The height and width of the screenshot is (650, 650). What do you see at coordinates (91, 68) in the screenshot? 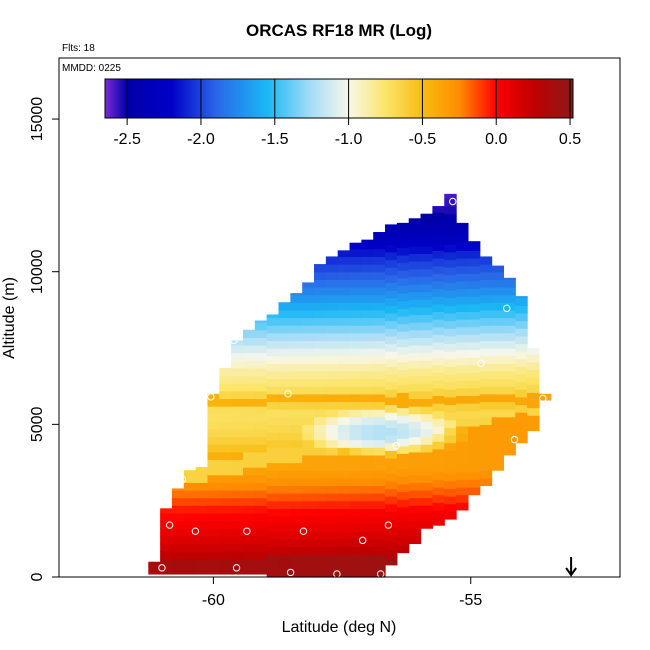
I see `date-annotation: MMDD: 0225` at bounding box center [91, 68].